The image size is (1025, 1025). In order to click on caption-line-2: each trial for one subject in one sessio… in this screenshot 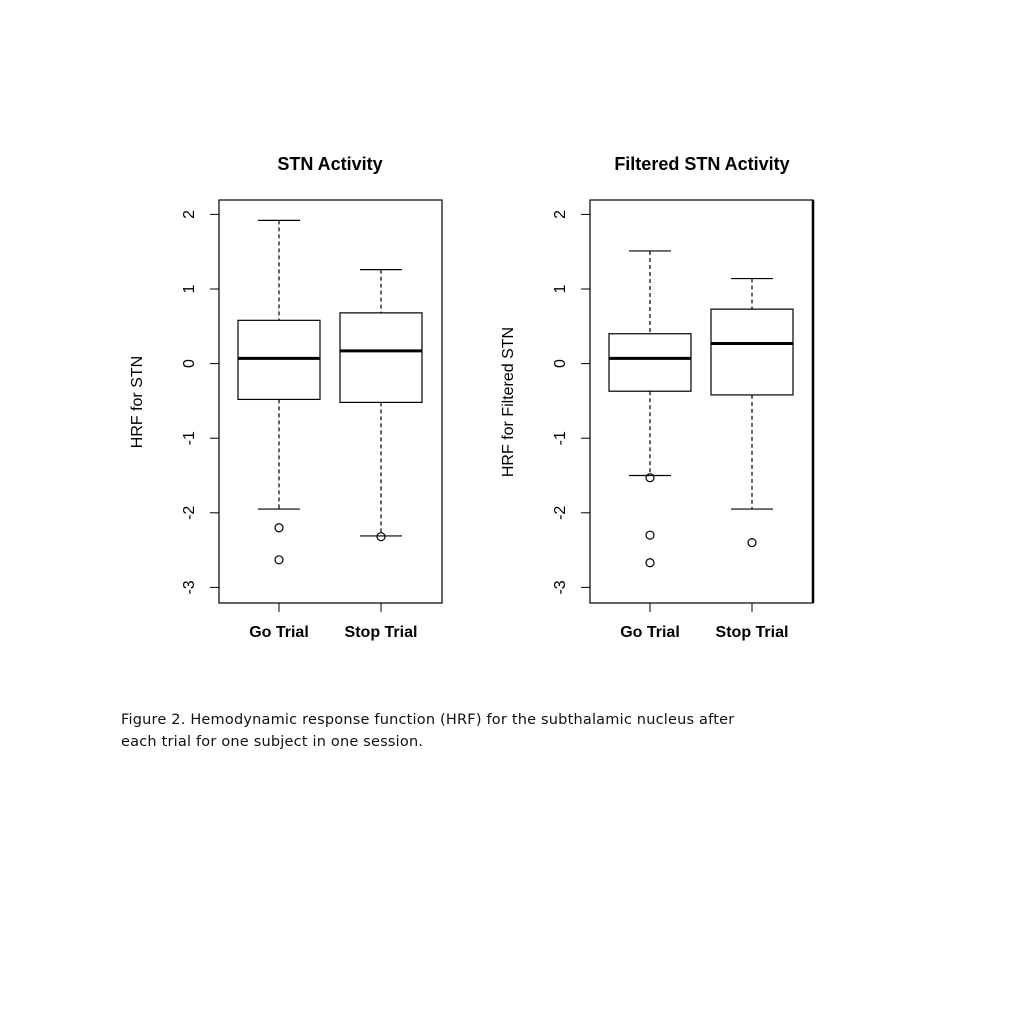, I will do `click(272, 742)`.